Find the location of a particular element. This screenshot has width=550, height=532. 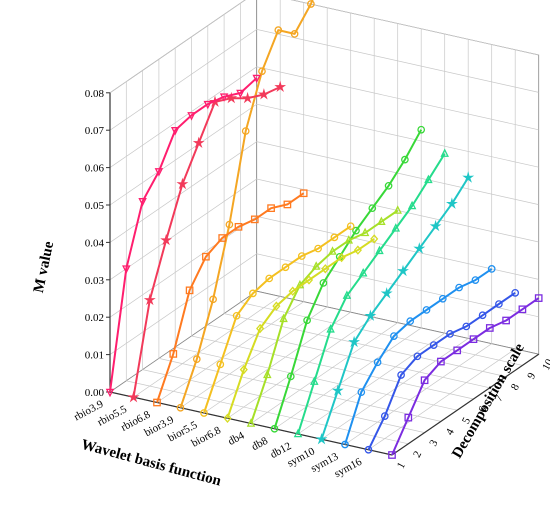

y-tick-label: 7 is located at coordinates (499, 398).